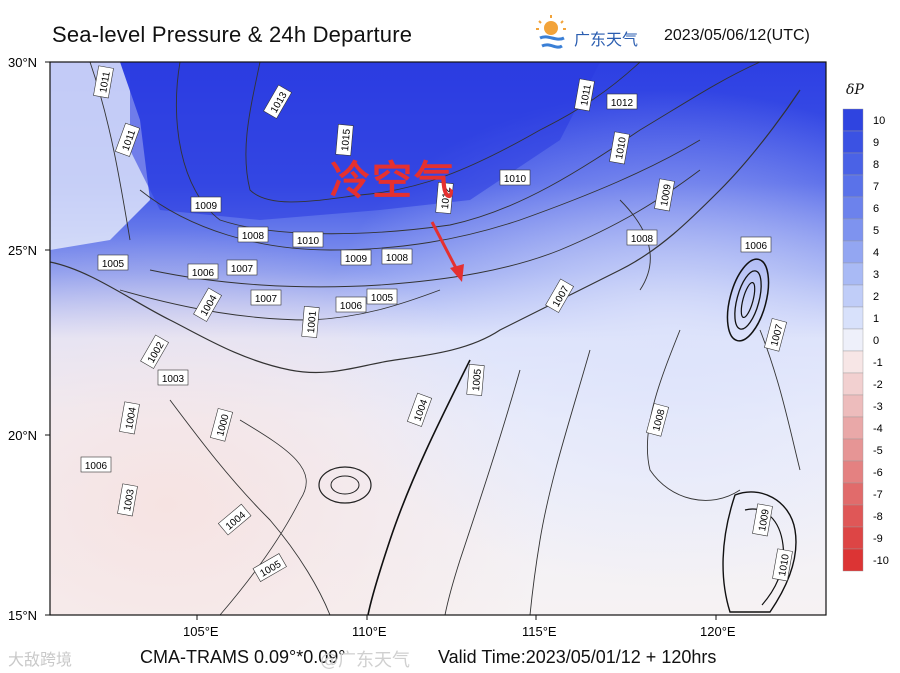 This screenshot has width=900, height=673. Describe the element at coordinates (22, 62) in the screenshot. I see `lat-label-30: 30°N` at that location.